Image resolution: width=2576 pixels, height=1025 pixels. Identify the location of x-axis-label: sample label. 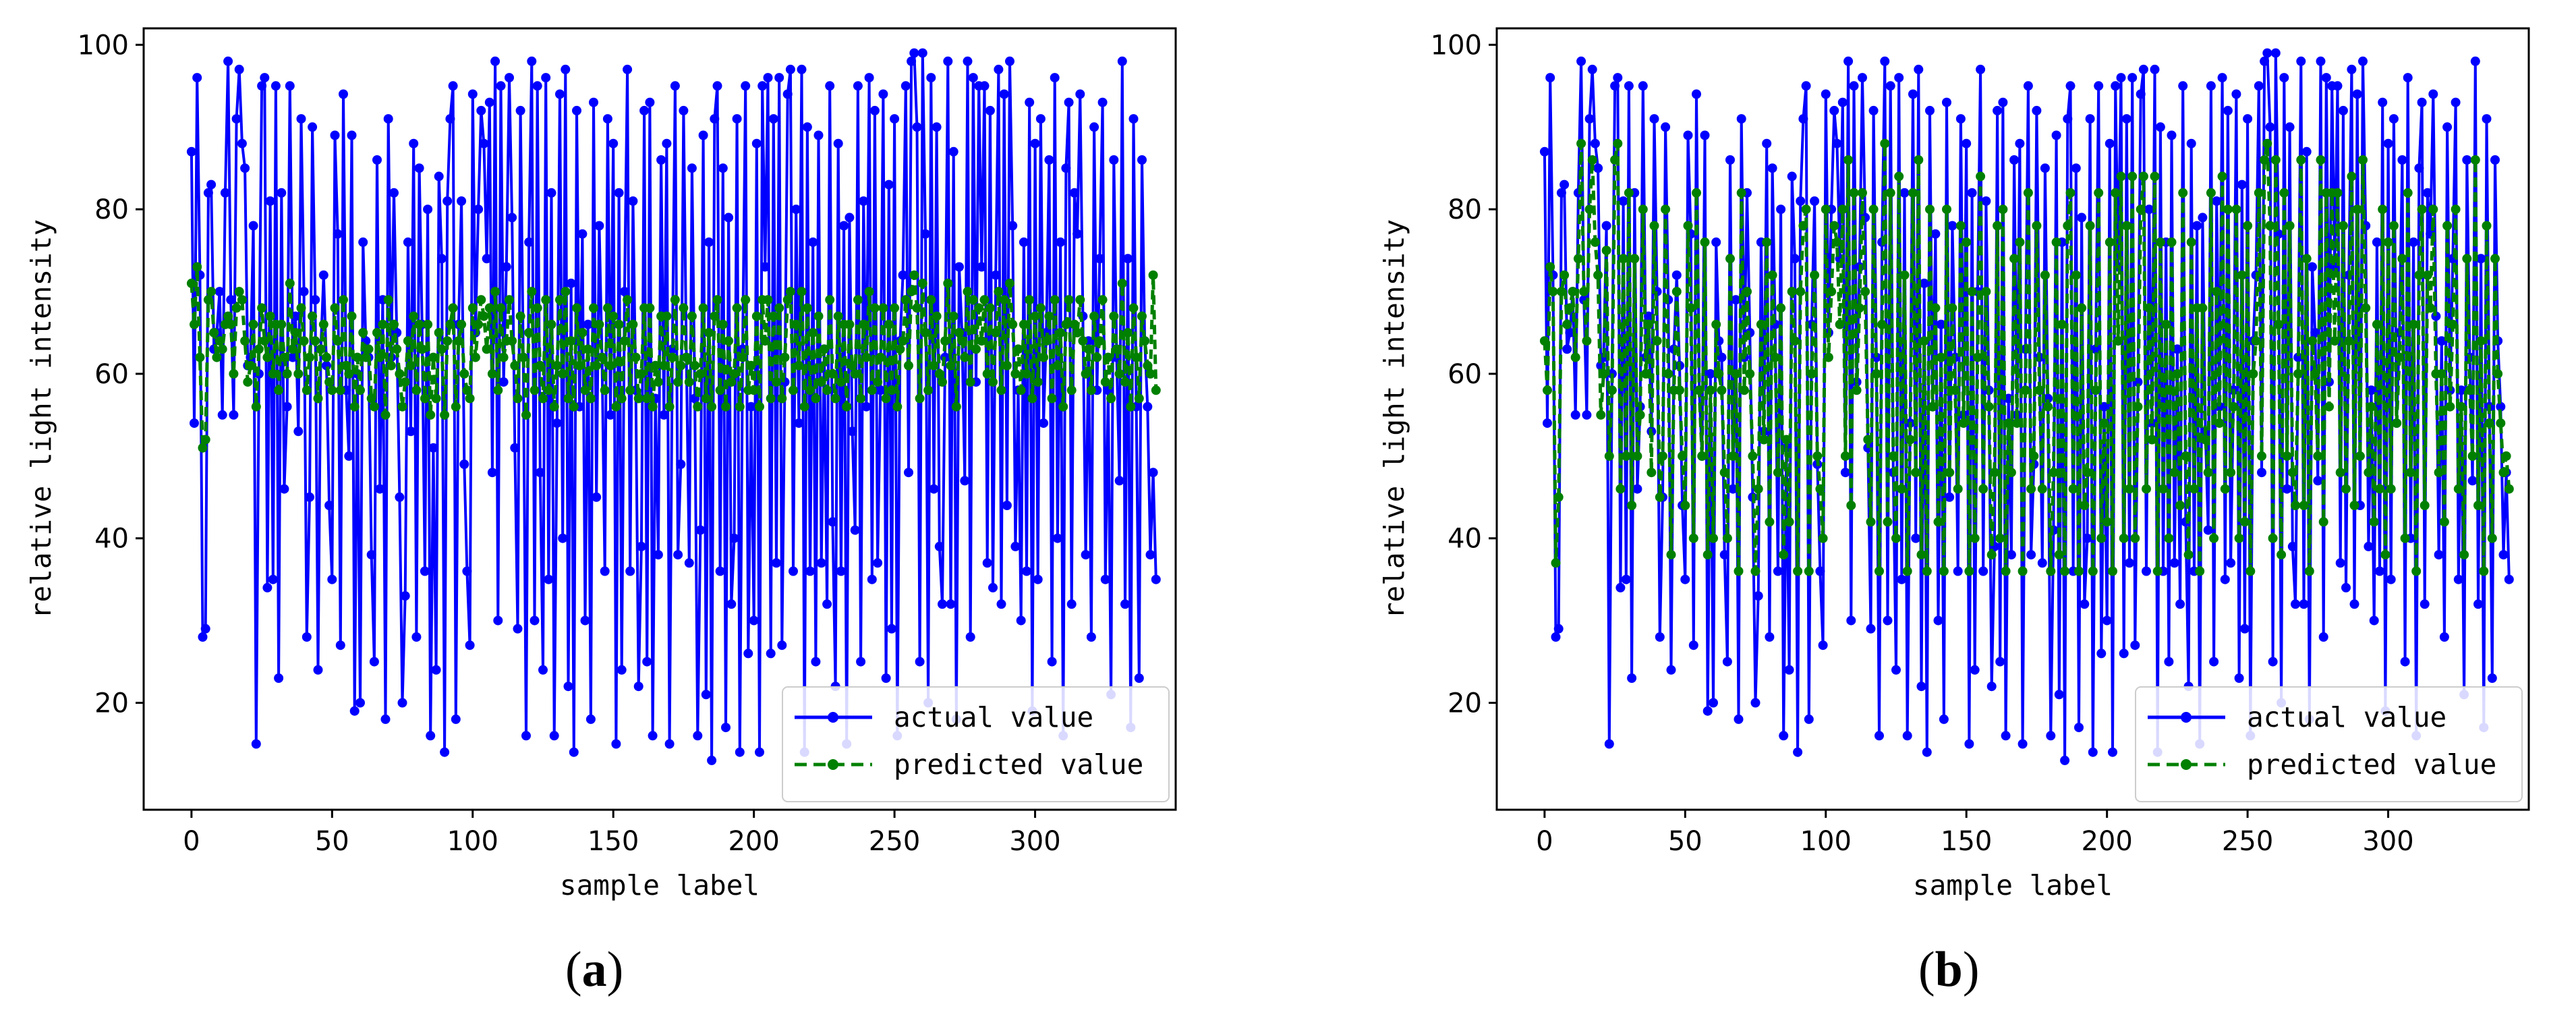
(660, 885).